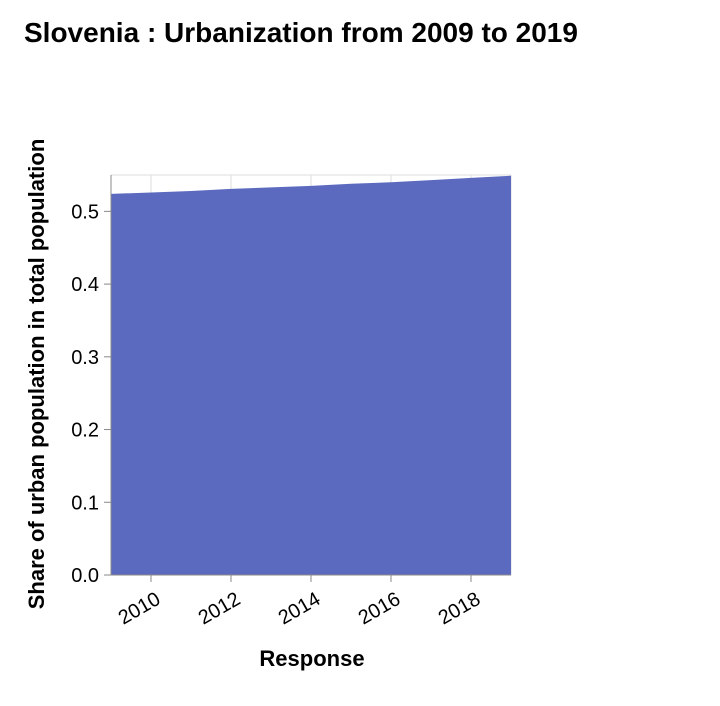  What do you see at coordinates (380, 608) in the screenshot?
I see `x-tick-label: 2016` at bounding box center [380, 608].